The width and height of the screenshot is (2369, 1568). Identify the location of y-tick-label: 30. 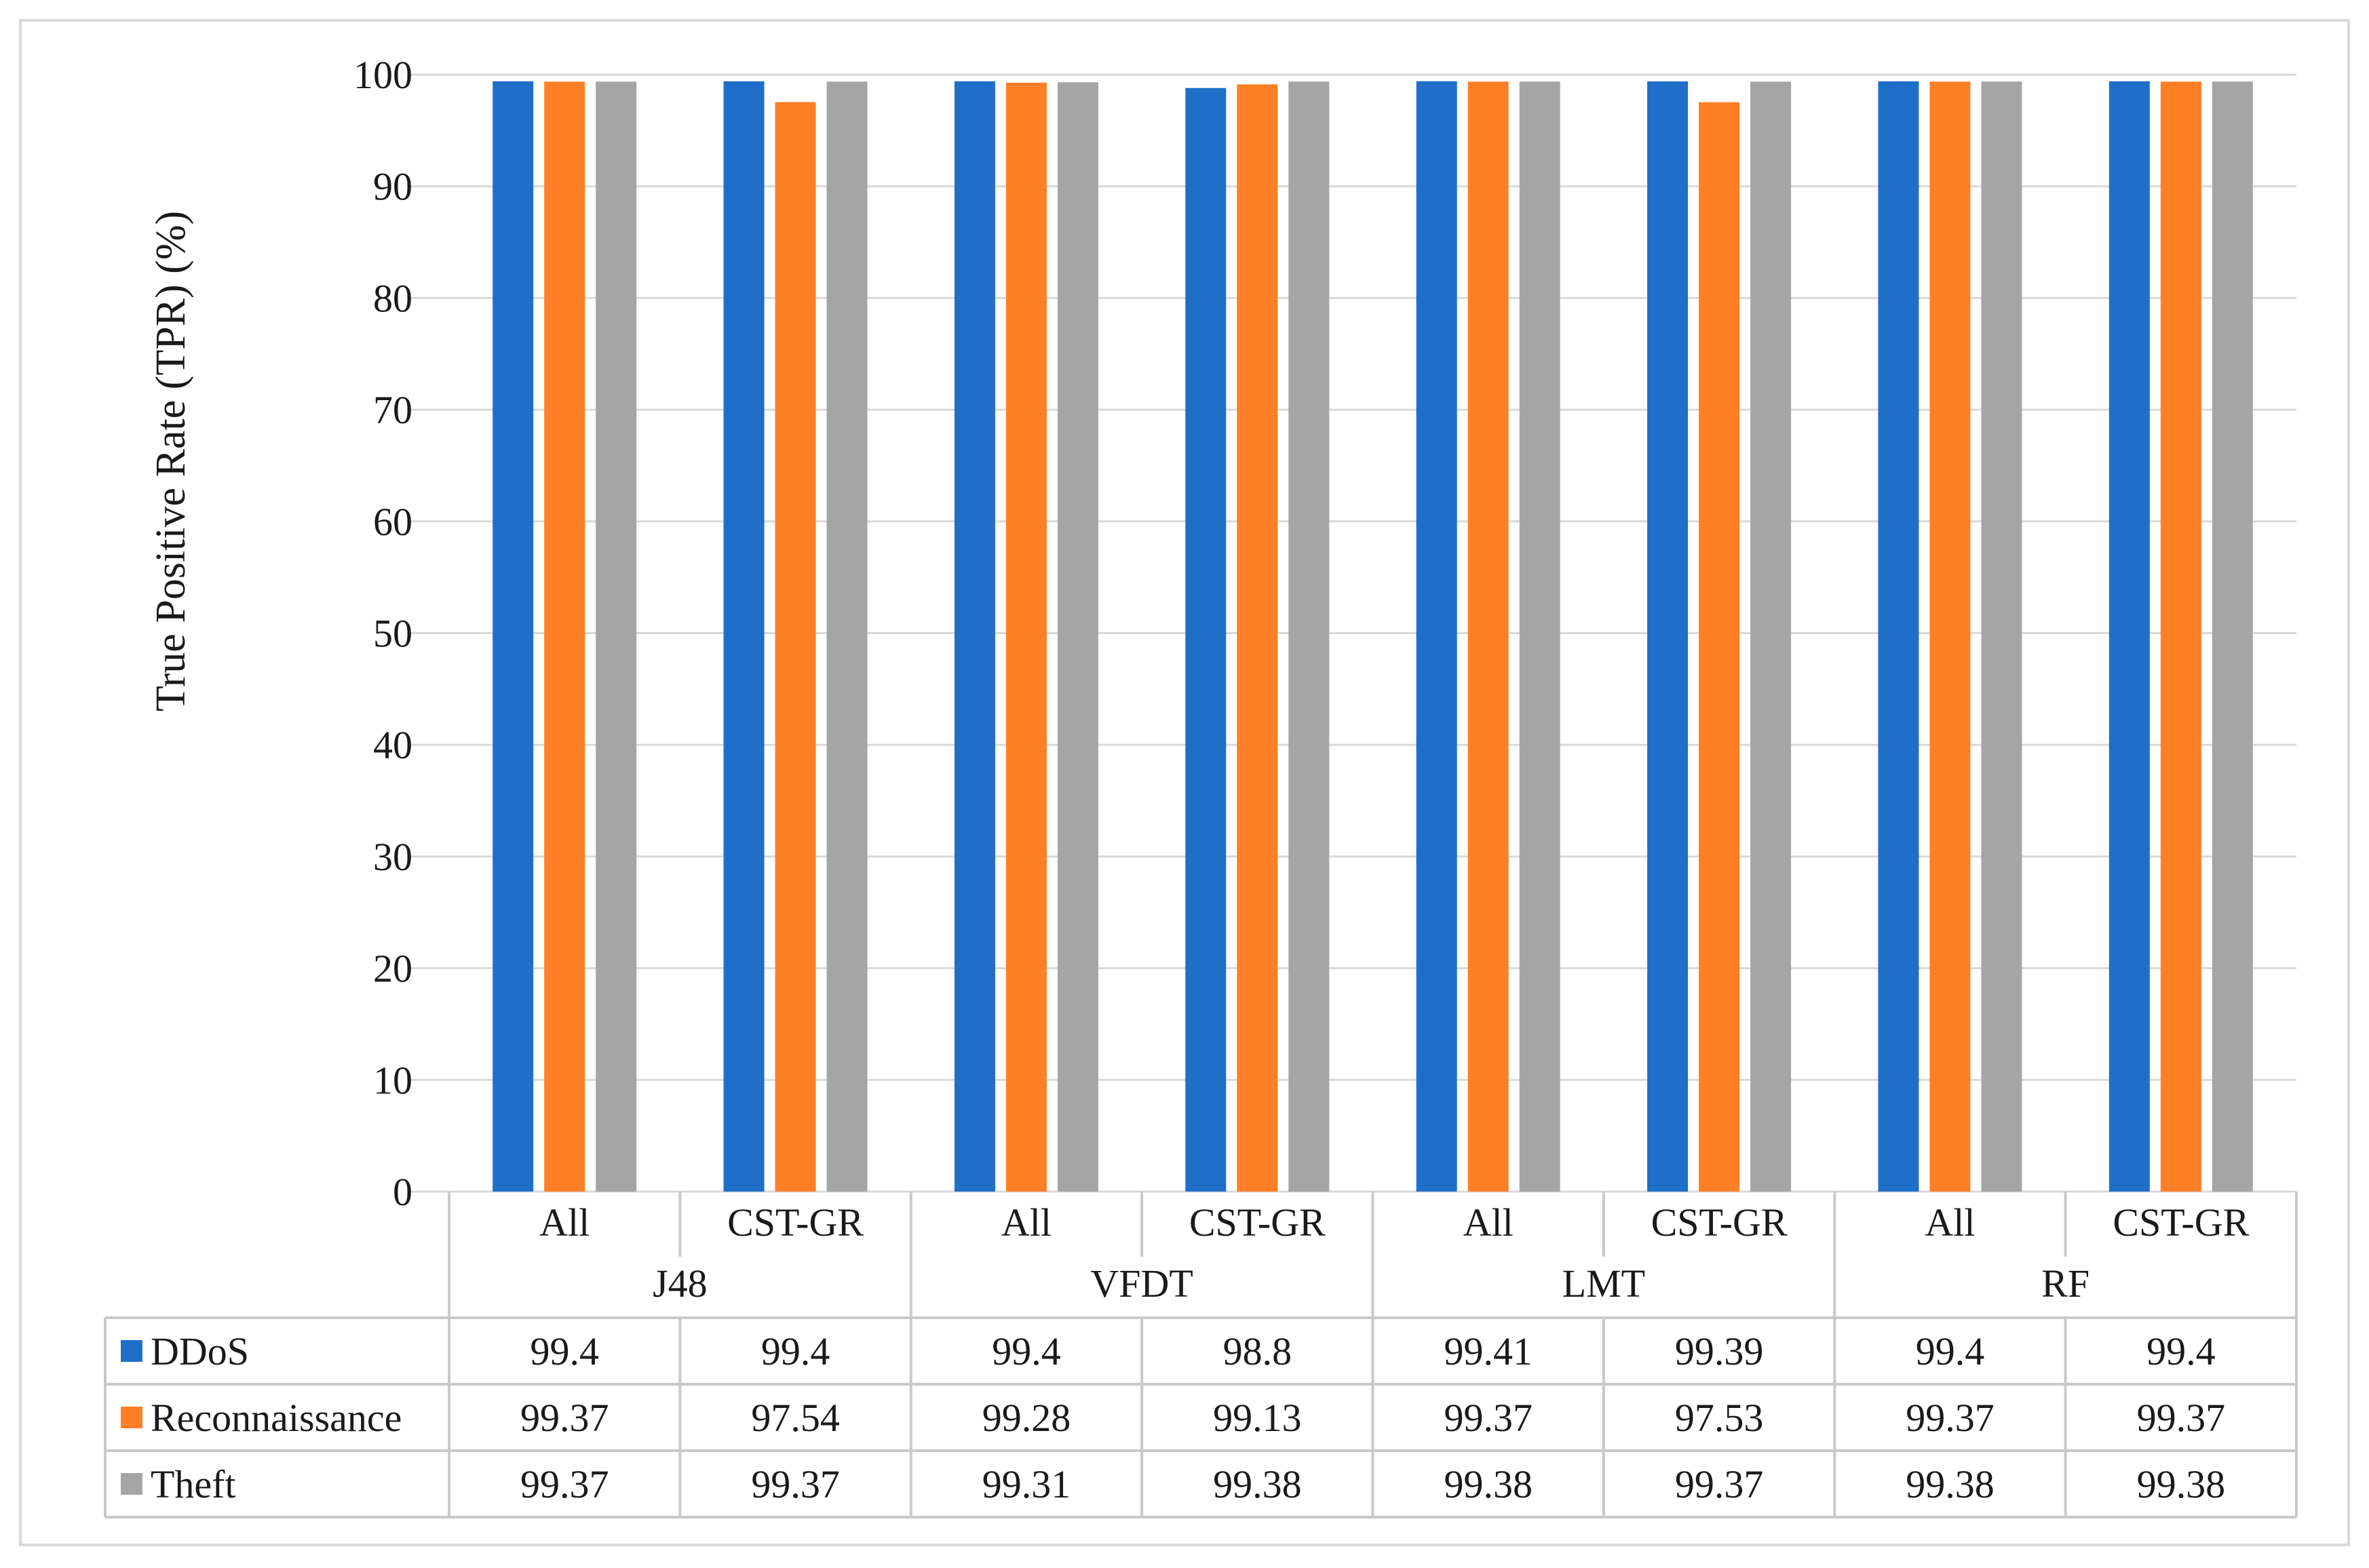
(392, 857).